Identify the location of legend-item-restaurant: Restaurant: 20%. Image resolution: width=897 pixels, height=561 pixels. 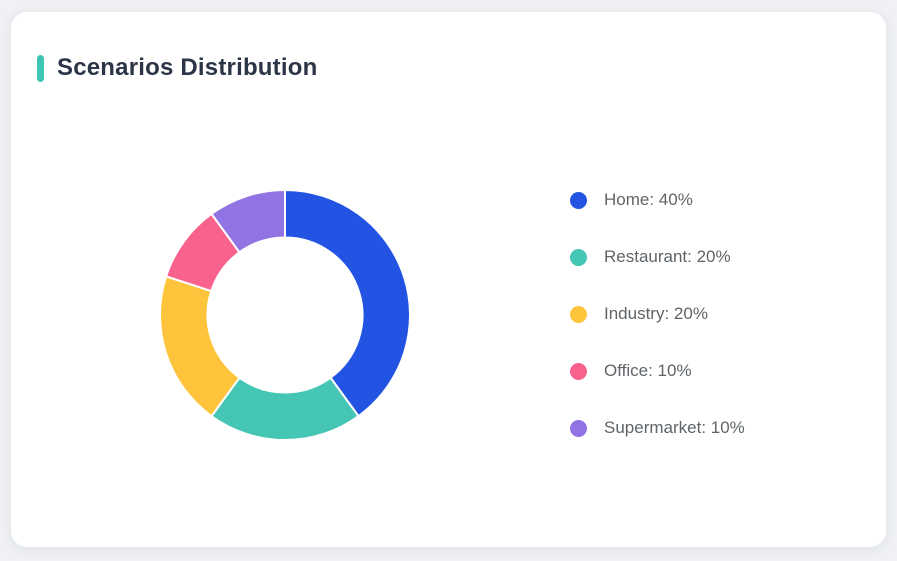
(657, 257).